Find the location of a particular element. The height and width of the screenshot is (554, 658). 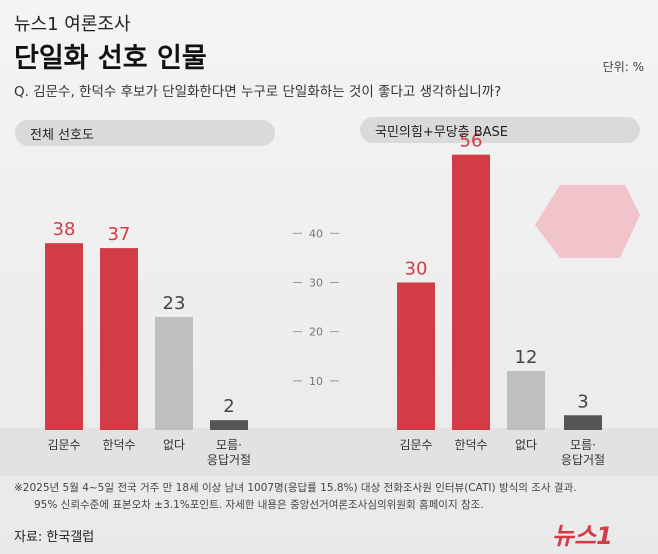

value-label: 2 is located at coordinates (228, 406).